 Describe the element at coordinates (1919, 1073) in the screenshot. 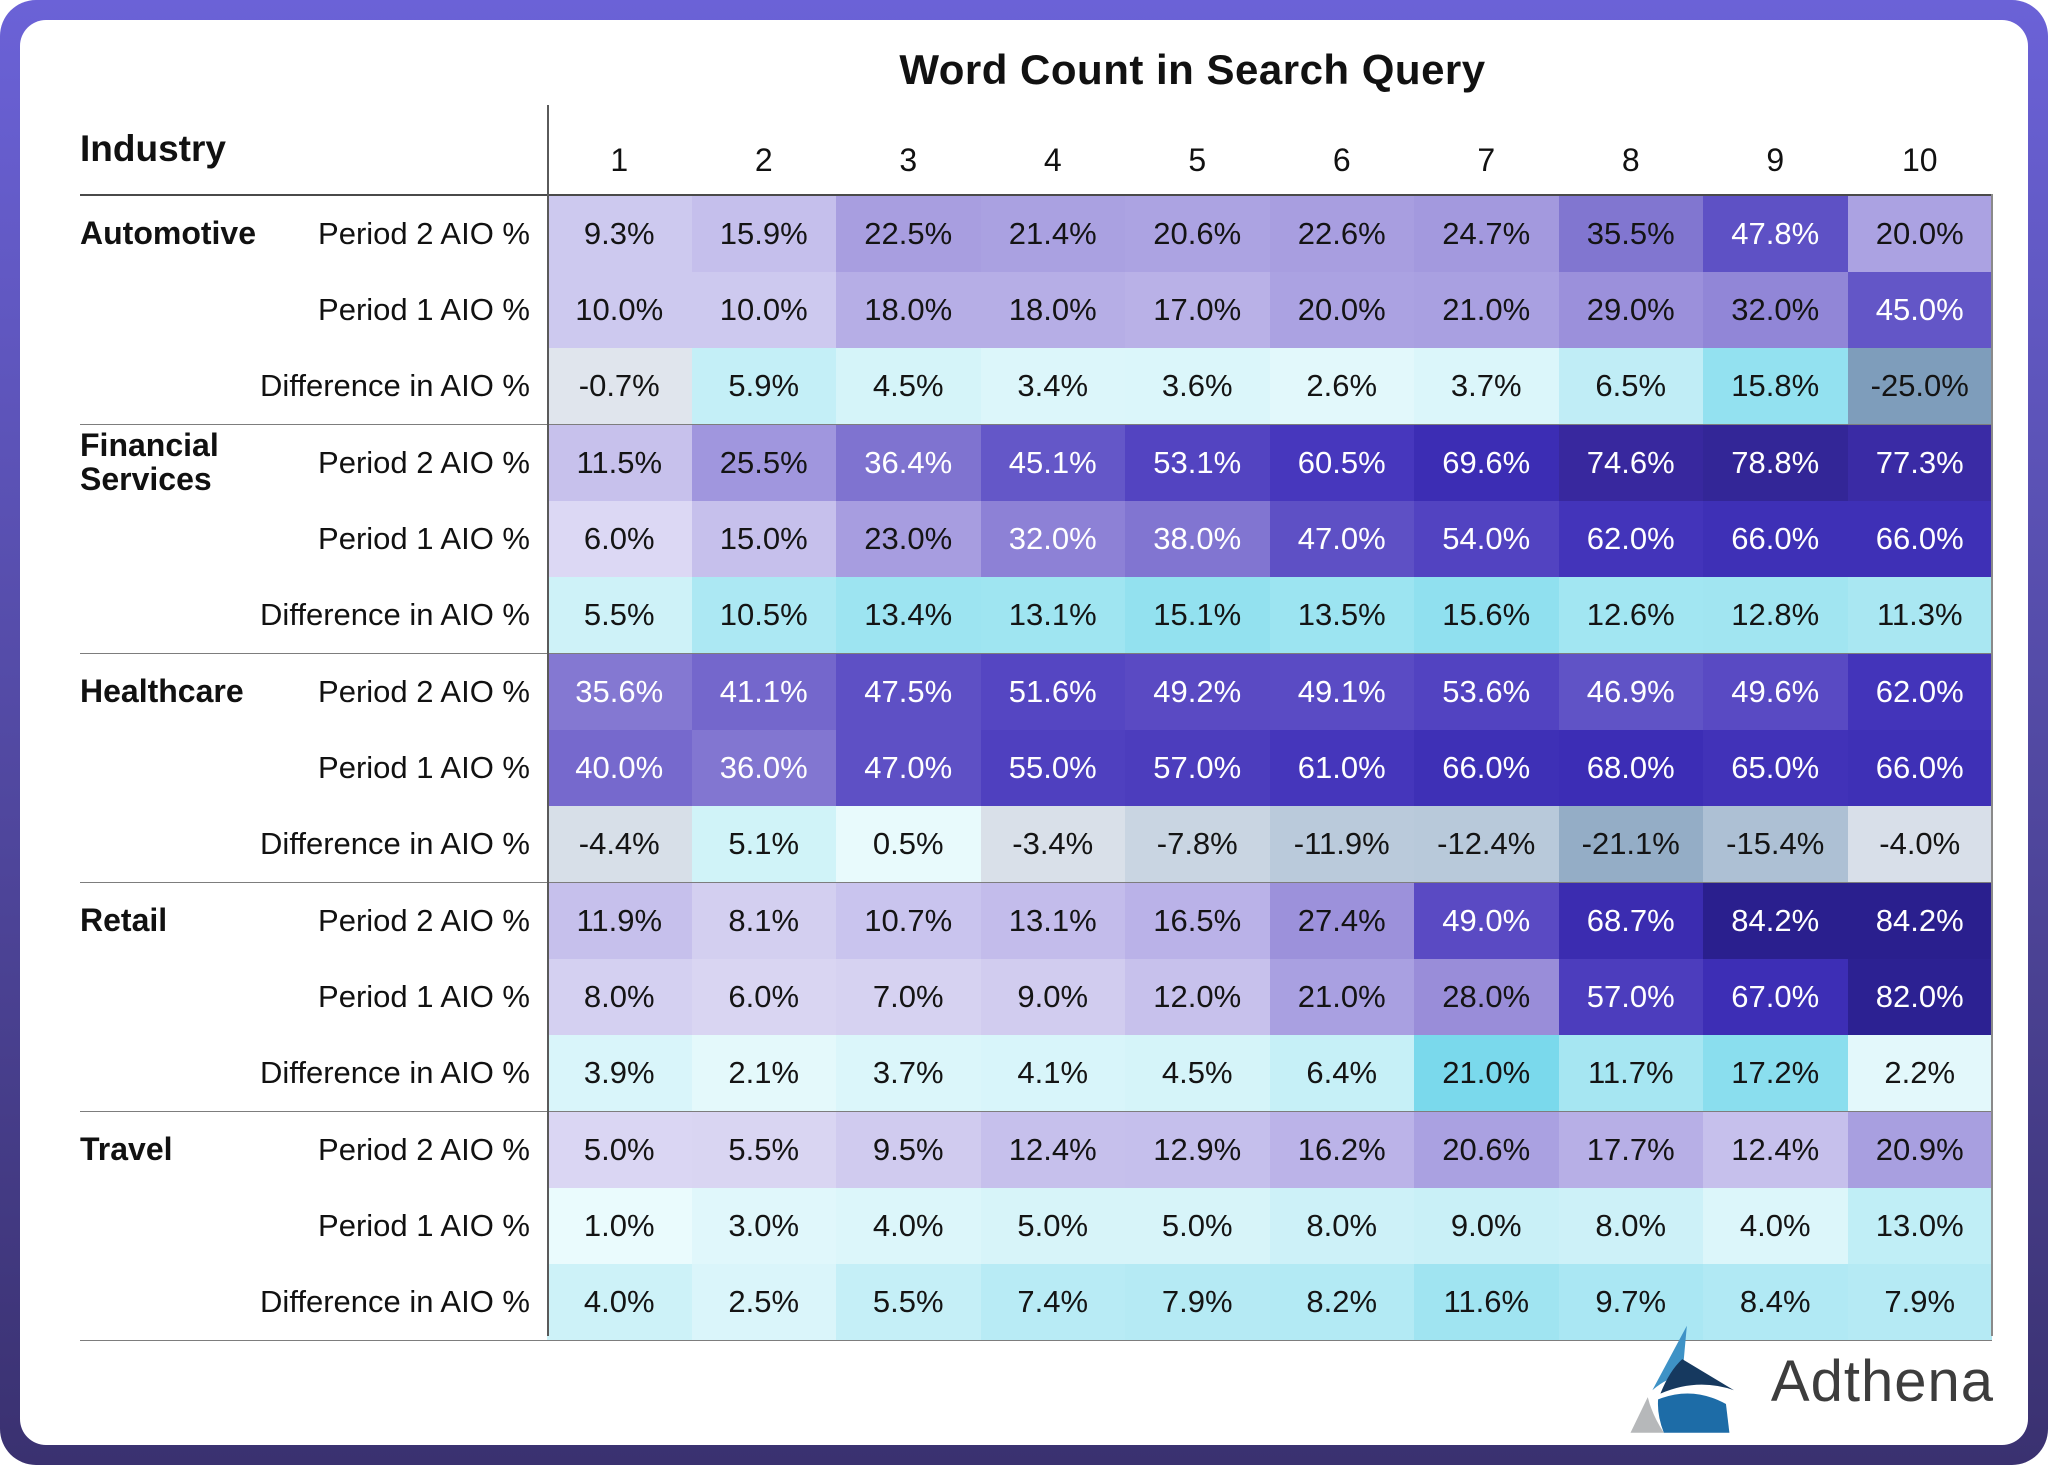

I see `heatmap-cell: 2.2%` at that location.